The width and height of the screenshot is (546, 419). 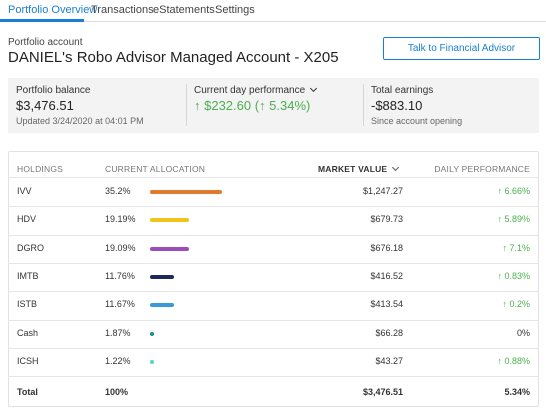 What do you see at coordinates (386, 276) in the screenshot?
I see `market-value: $416.52` at bounding box center [386, 276].